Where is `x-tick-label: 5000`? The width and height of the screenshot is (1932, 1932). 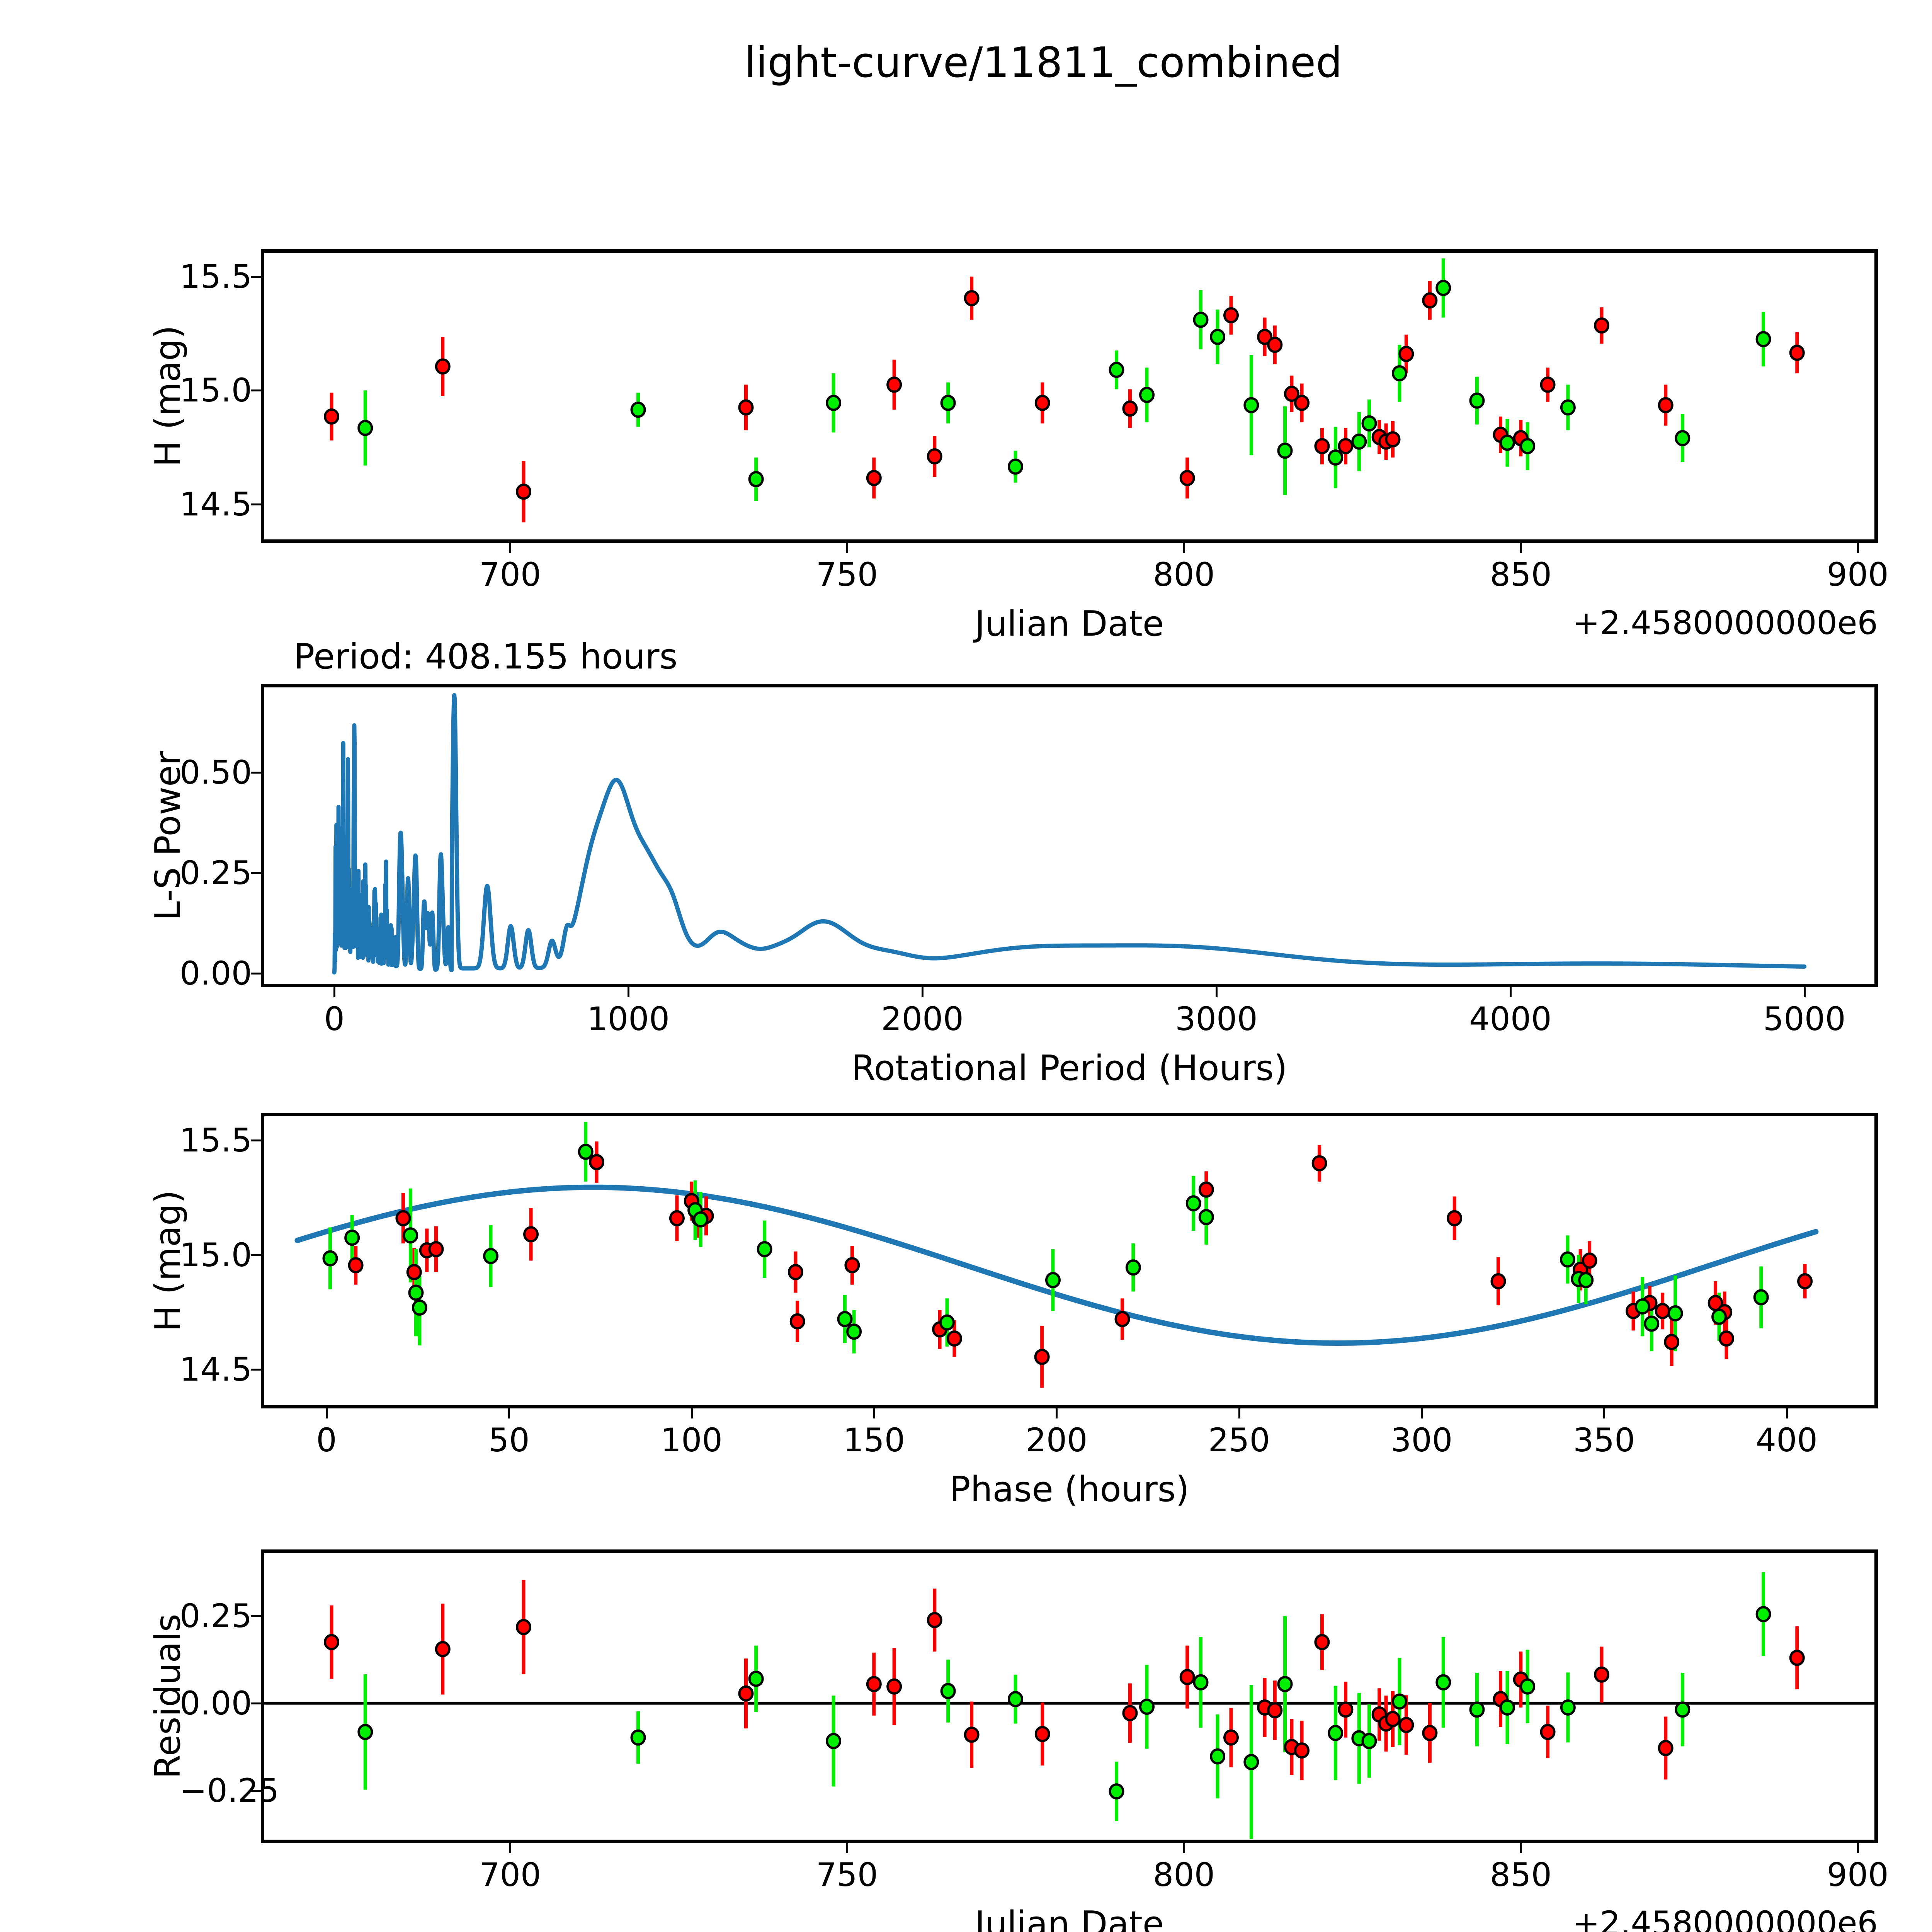 x-tick-label: 5000 is located at coordinates (1804, 1019).